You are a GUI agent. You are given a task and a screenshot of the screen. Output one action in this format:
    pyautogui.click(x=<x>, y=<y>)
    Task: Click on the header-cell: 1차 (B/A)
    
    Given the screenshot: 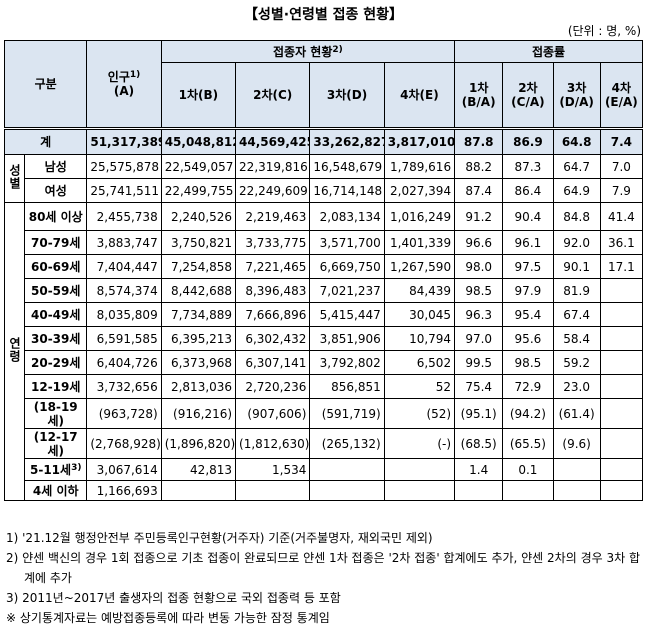 What is the action you would take?
    pyautogui.click(x=479, y=95)
    